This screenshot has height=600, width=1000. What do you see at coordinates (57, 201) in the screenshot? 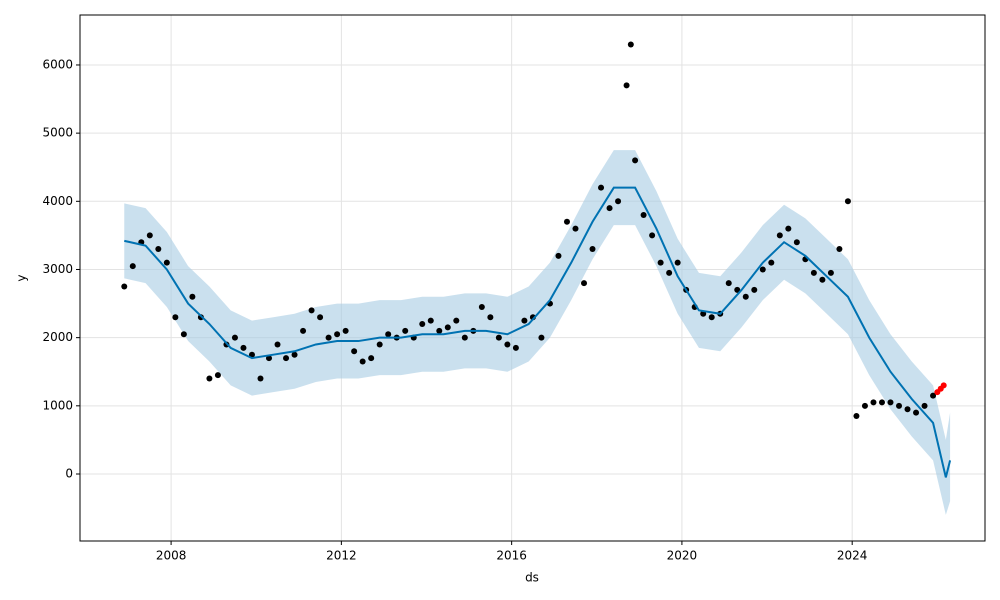
I see `y-tick-label: 4000` at bounding box center [57, 201].